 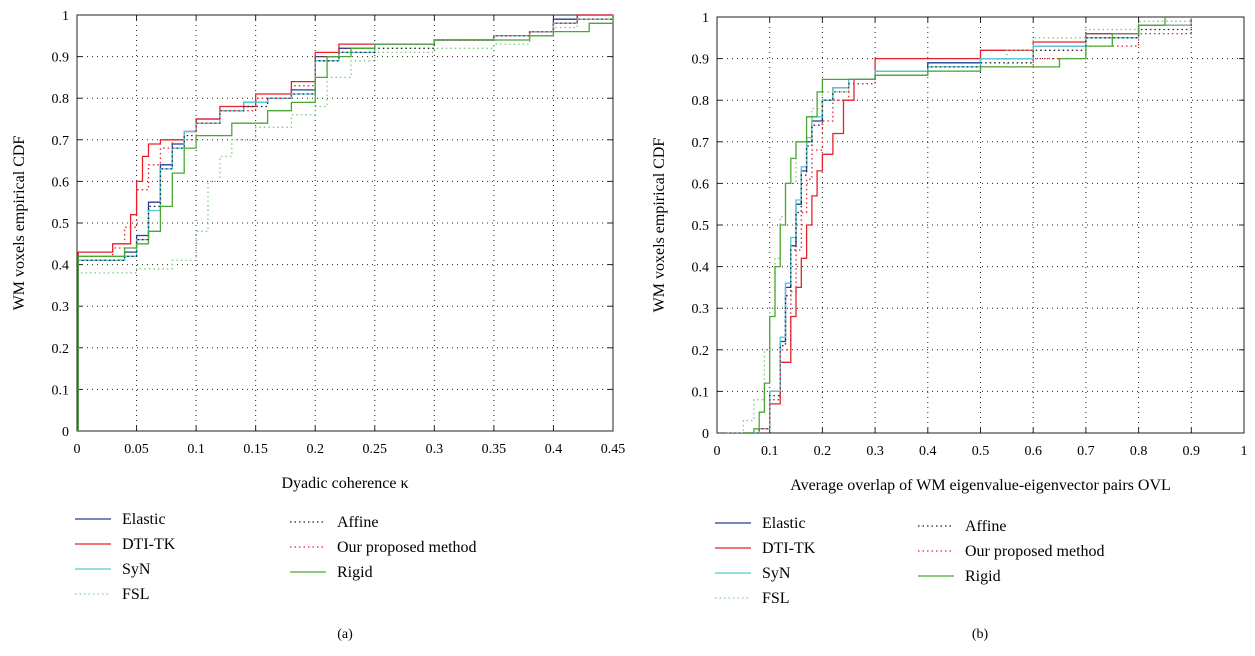 I want to click on x-tick-label: 0.05, so click(x=136, y=449).